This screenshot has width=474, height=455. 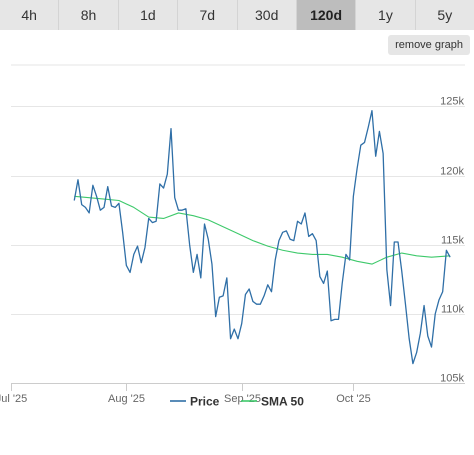 What do you see at coordinates (453, 310) in the screenshot?
I see `y-tick-label: 110k` at bounding box center [453, 310].